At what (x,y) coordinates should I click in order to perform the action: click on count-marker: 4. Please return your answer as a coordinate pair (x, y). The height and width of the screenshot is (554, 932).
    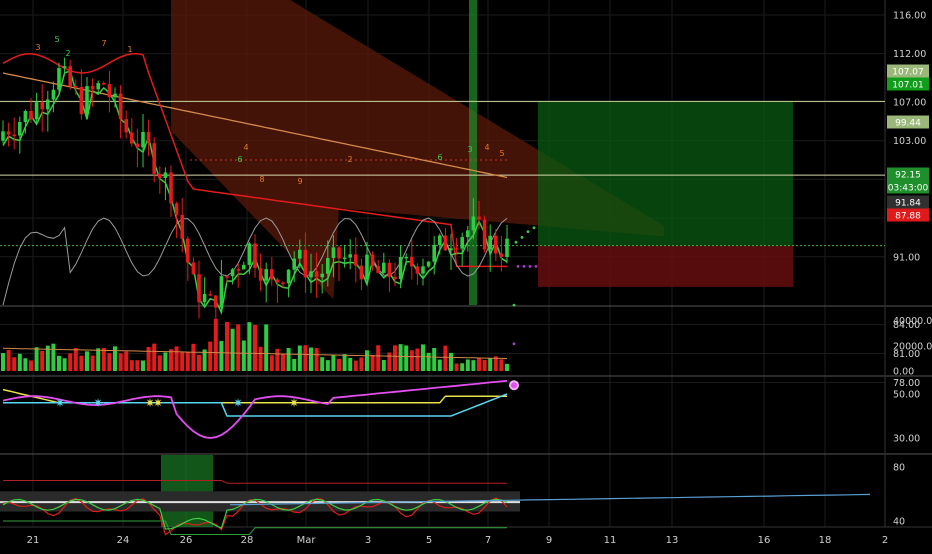
    Looking at the image, I should click on (245, 147).